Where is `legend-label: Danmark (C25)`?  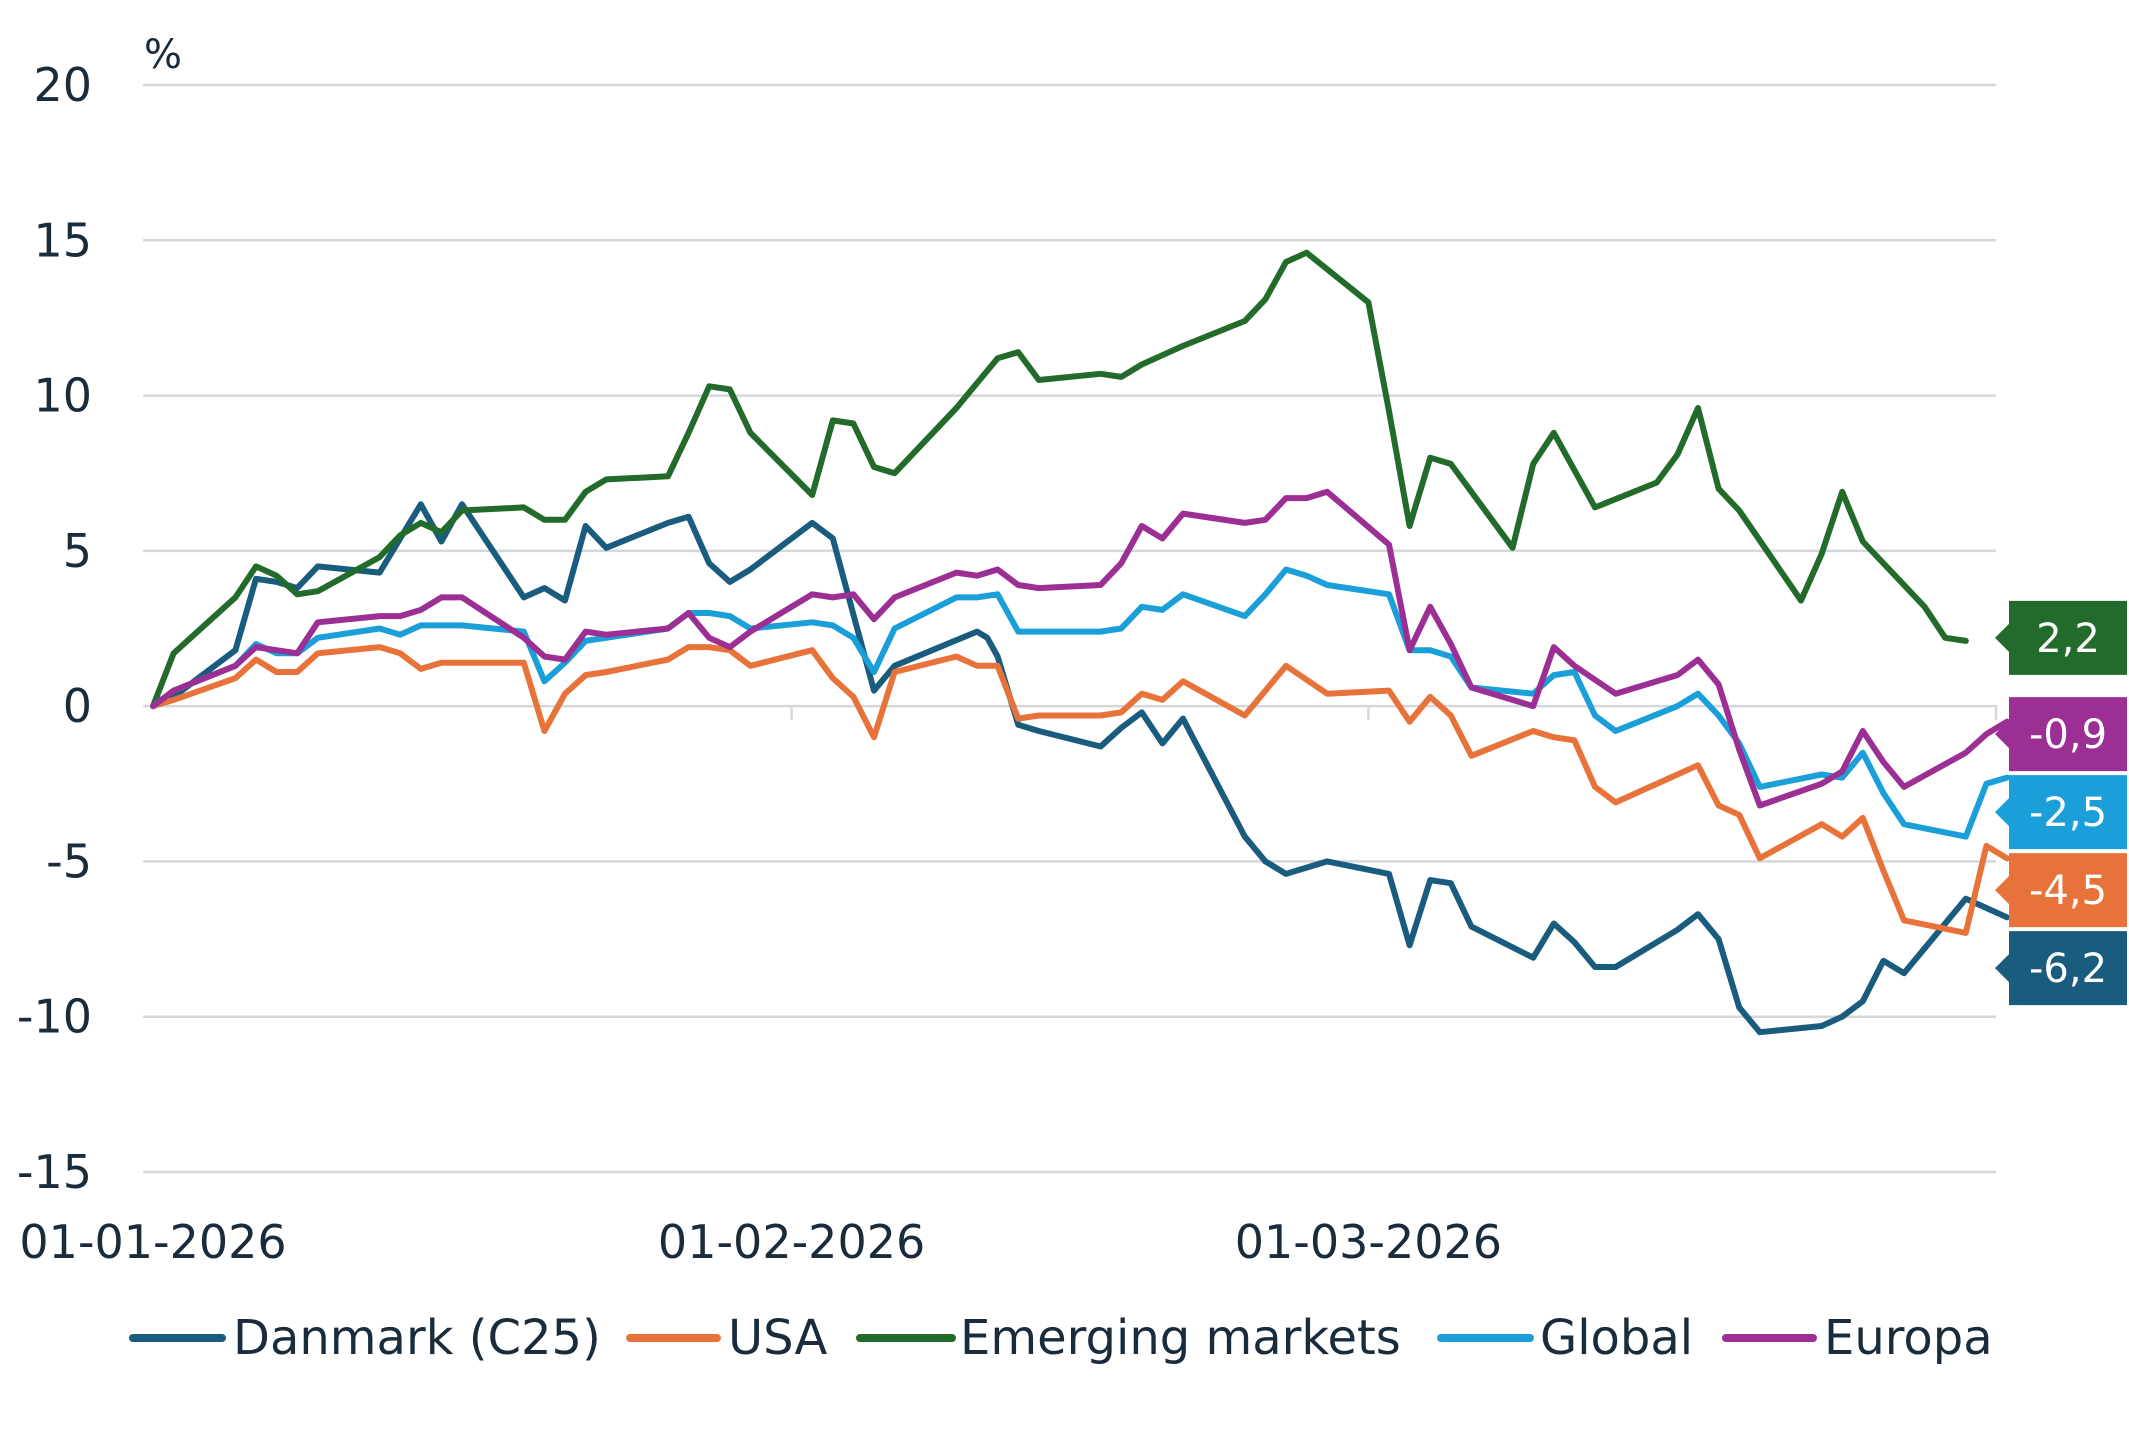 legend-label: Danmark (C25) is located at coordinates (417, 1338).